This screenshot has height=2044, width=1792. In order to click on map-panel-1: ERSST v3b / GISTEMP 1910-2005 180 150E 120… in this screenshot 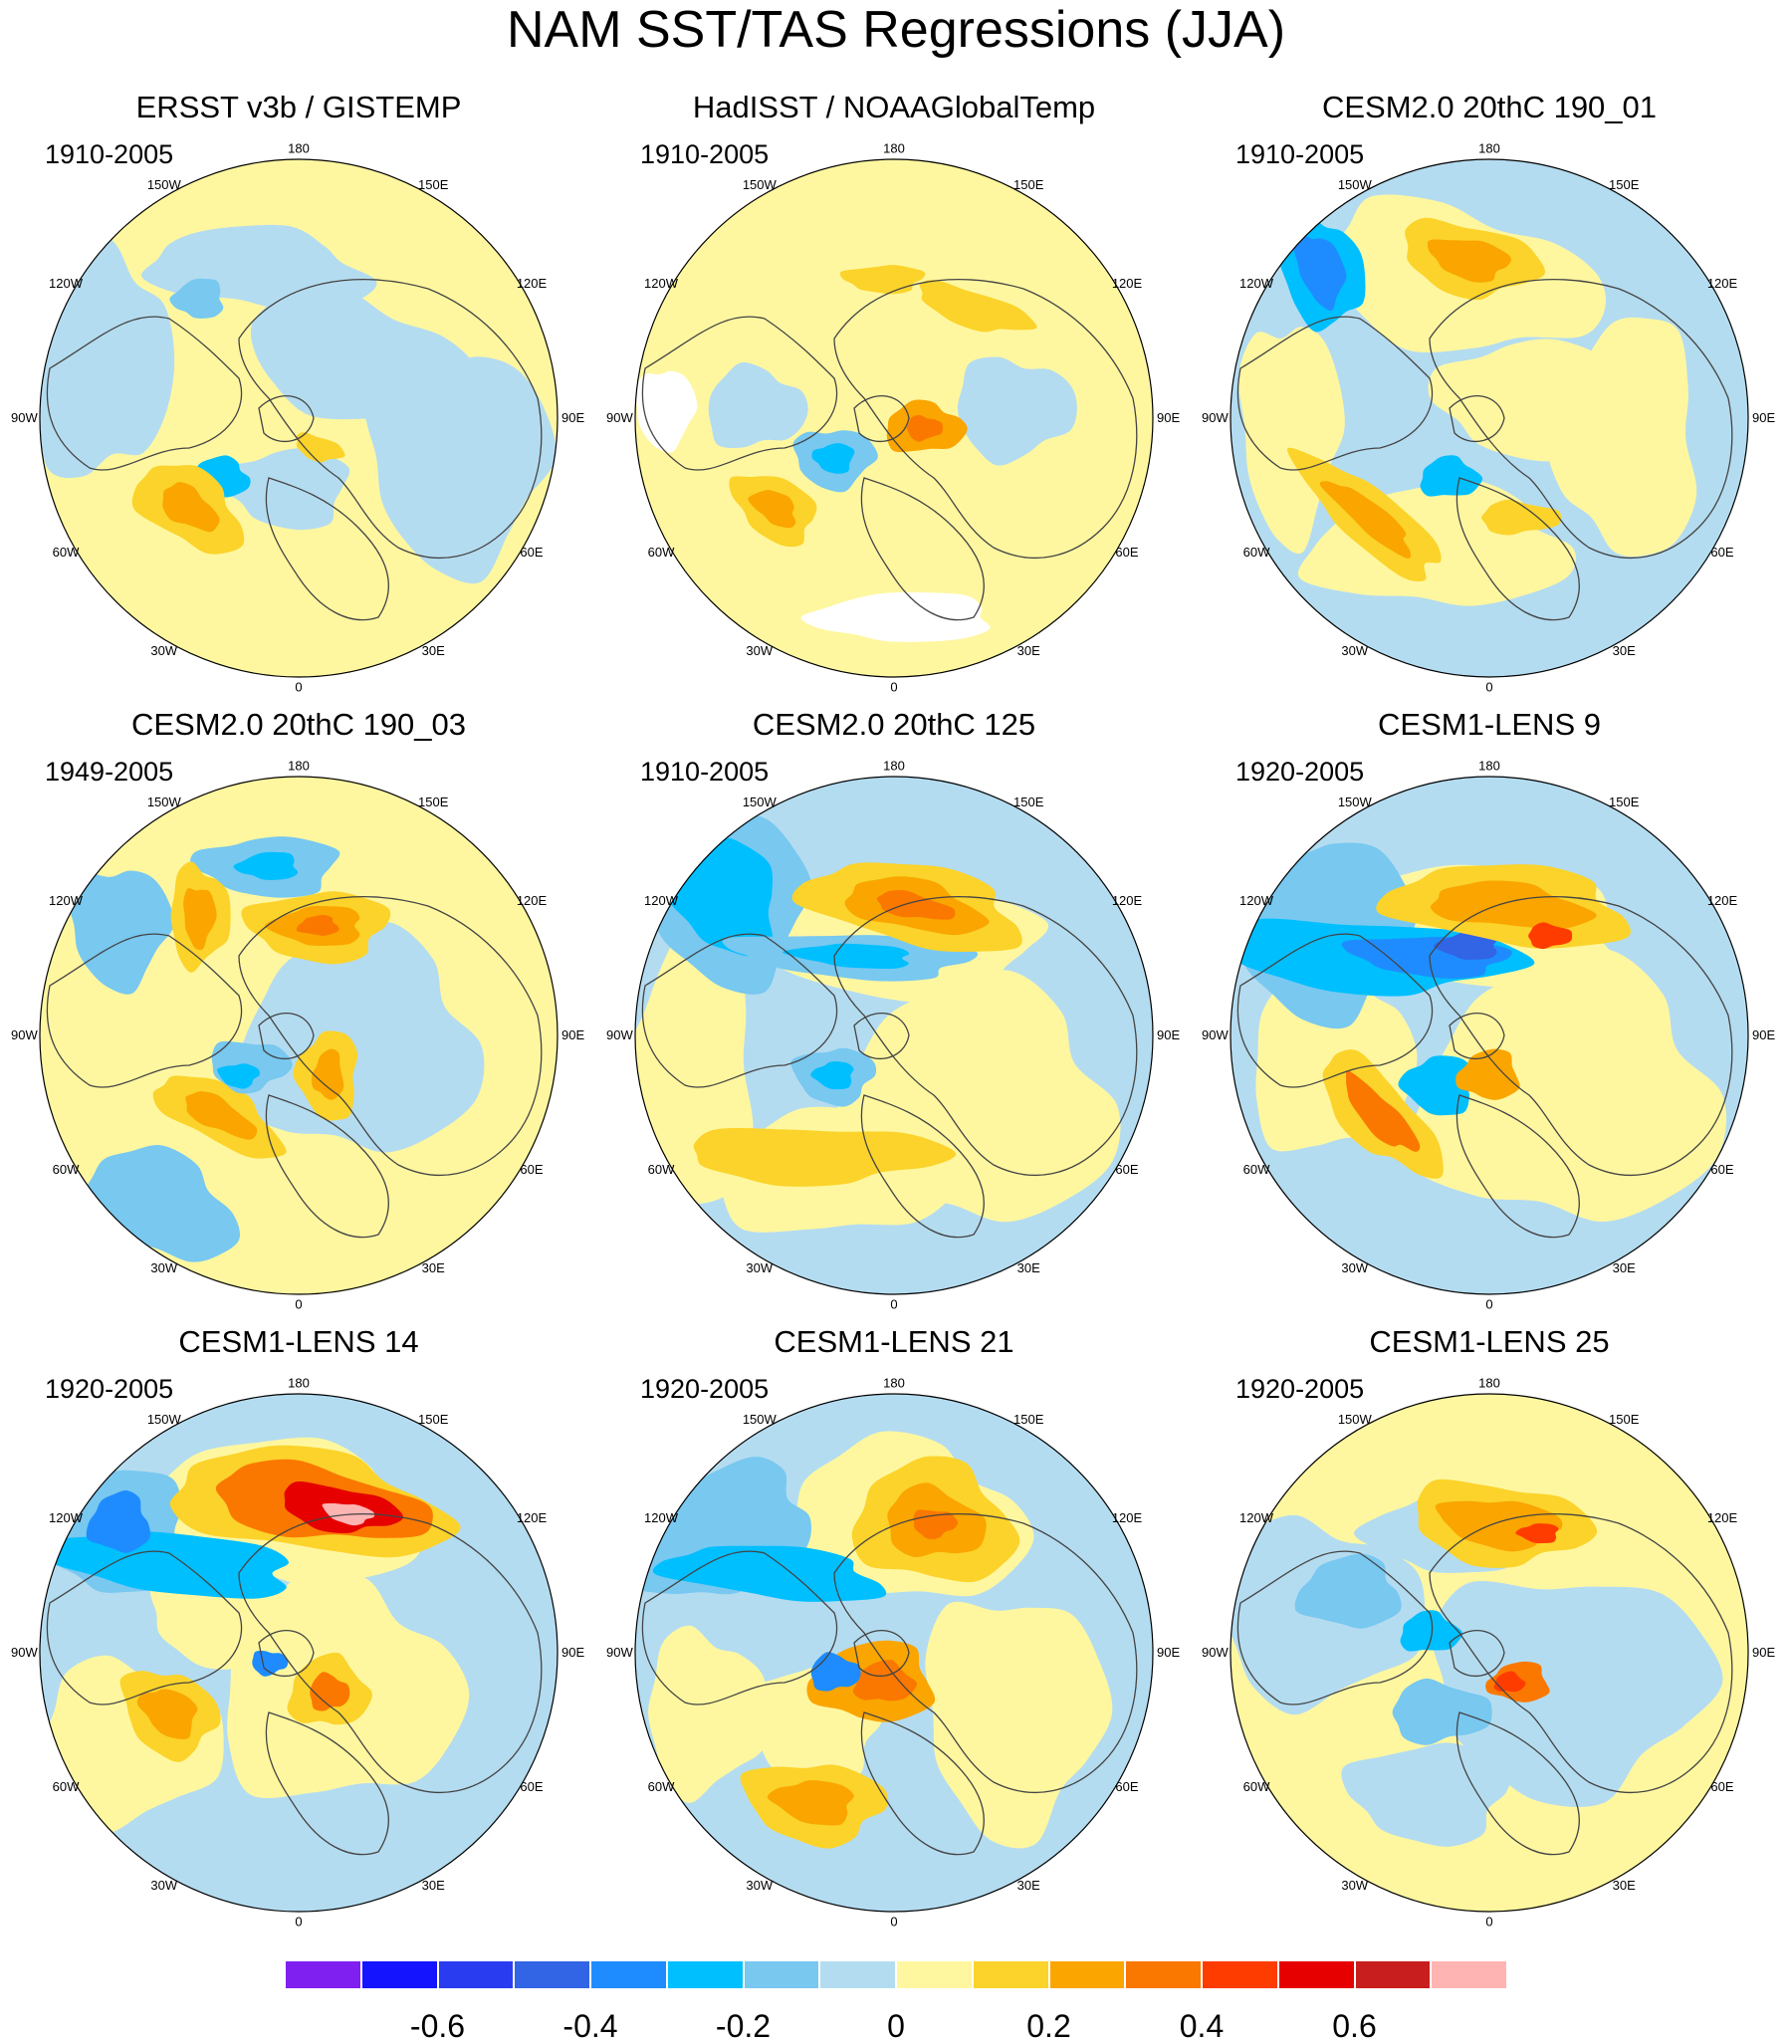, I will do `click(299, 399)`.